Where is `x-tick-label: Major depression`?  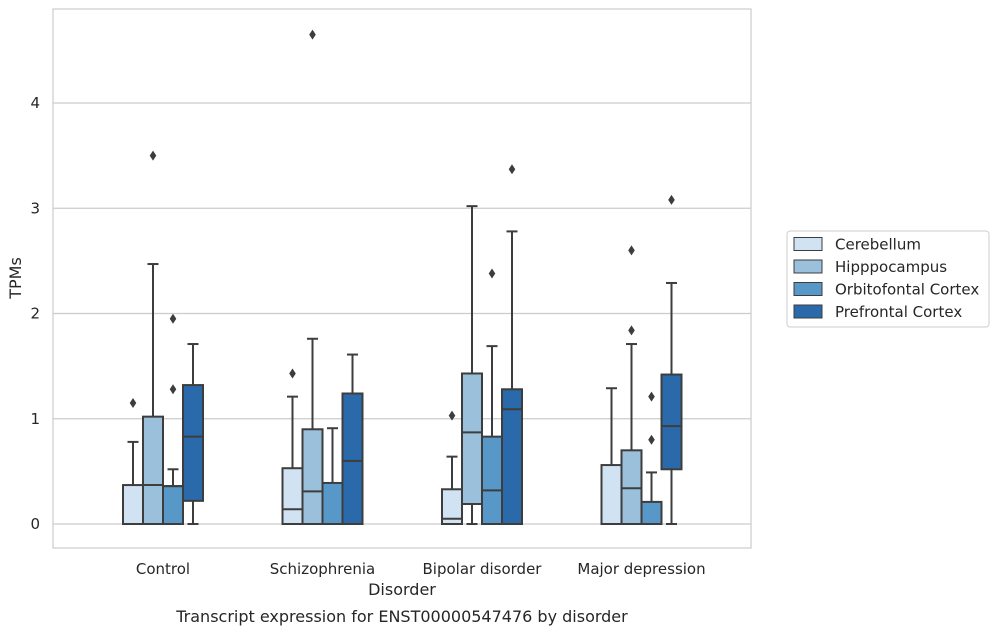 x-tick-label: Major depression is located at coordinates (641, 569).